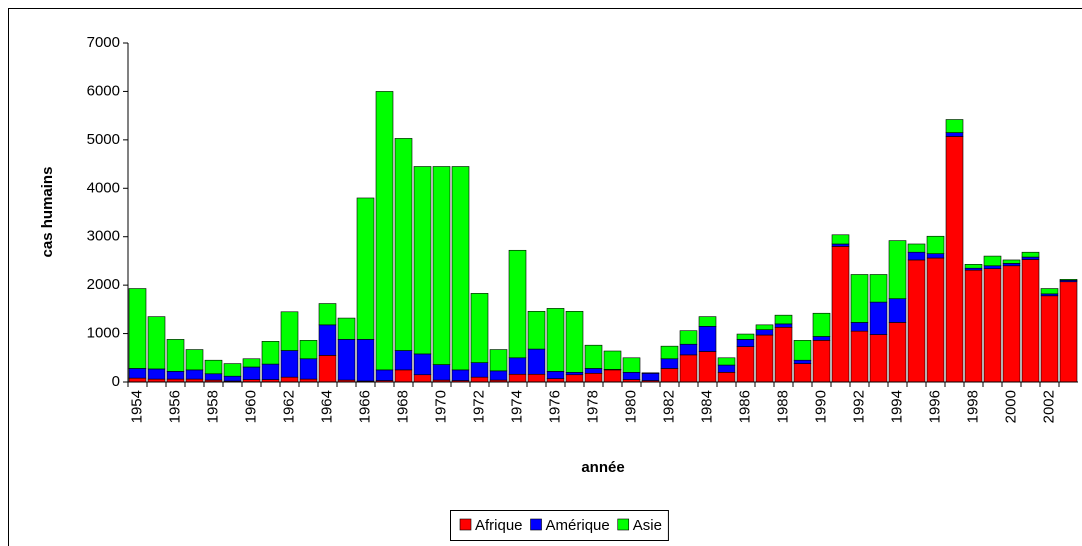 The height and width of the screenshot is (546, 1082). I want to click on x-tick-label: 1958, so click(212, 406).